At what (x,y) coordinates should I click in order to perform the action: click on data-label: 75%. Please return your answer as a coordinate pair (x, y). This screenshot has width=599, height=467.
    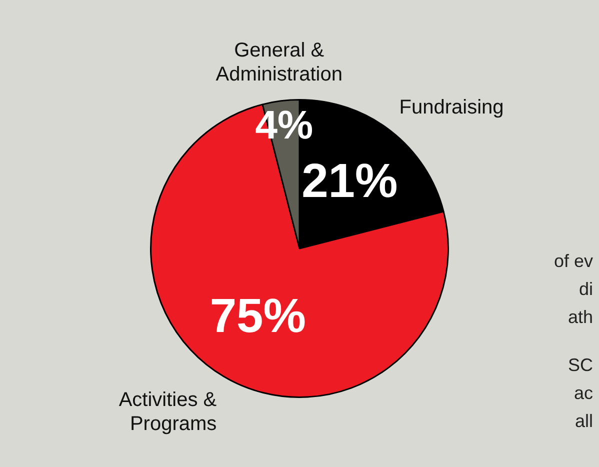
    Looking at the image, I should click on (258, 317).